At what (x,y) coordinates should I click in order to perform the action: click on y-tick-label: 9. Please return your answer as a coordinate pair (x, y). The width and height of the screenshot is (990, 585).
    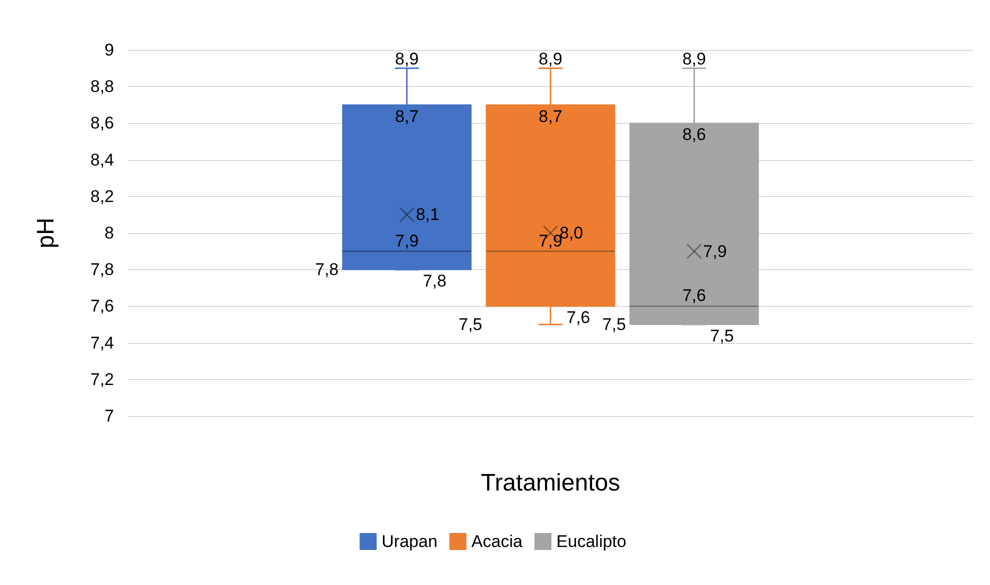
    Looking at the image, I should click on (109, 50).